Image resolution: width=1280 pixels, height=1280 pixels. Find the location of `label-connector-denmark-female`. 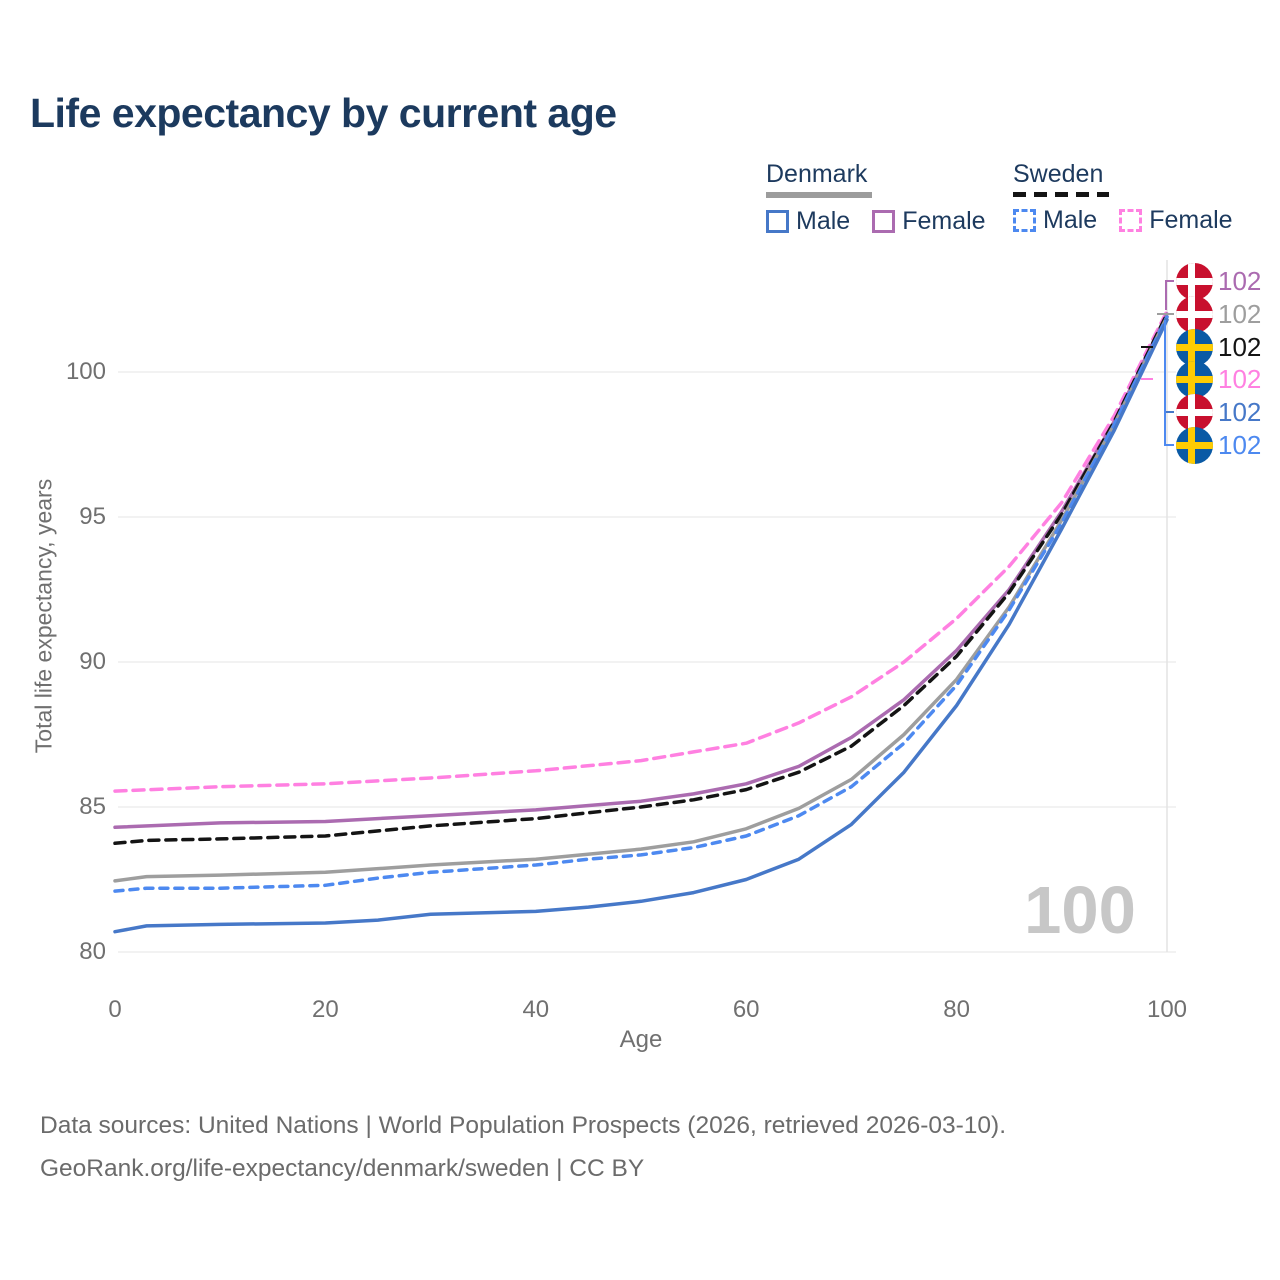

label-connector-denmark-female is located at coordinates (1169, 295).